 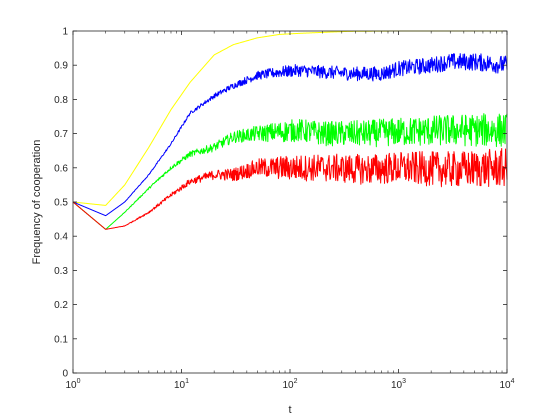 I want to click on y-tick-label: 0.8, so click(x=61, y=100).